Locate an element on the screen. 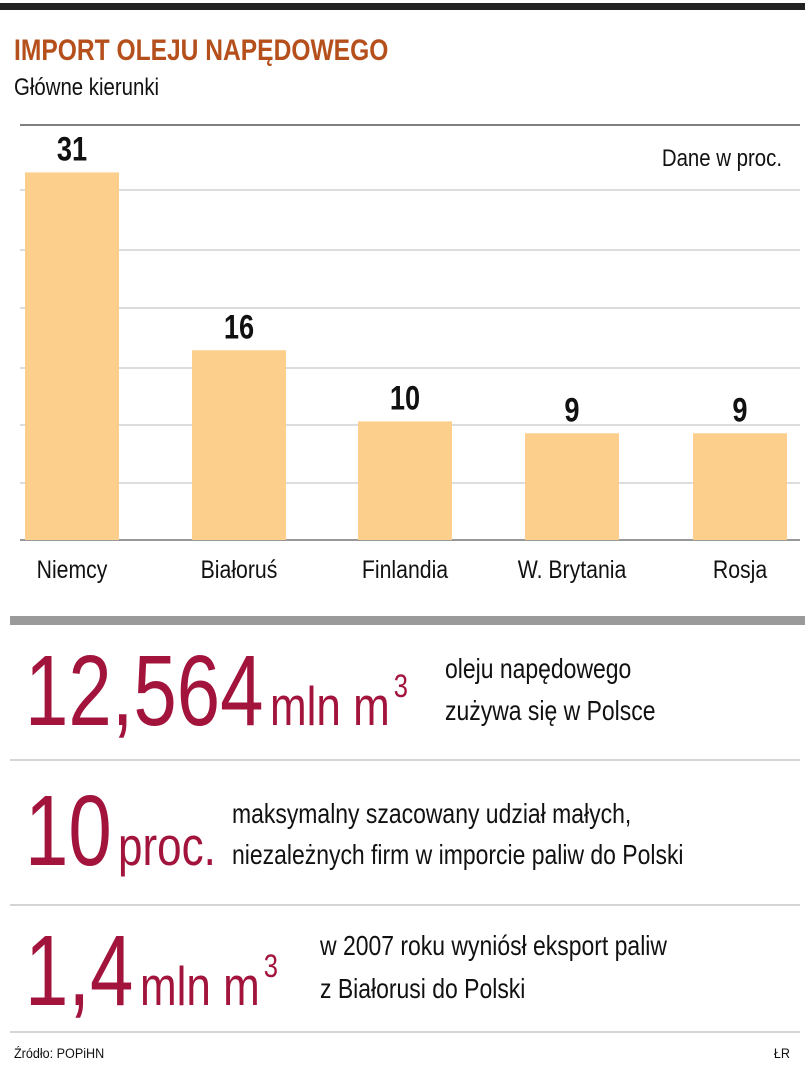 The height and width of the screenshot is (1077, 805). x-tick-label: Finlandia is located at coordinates (405, 569).